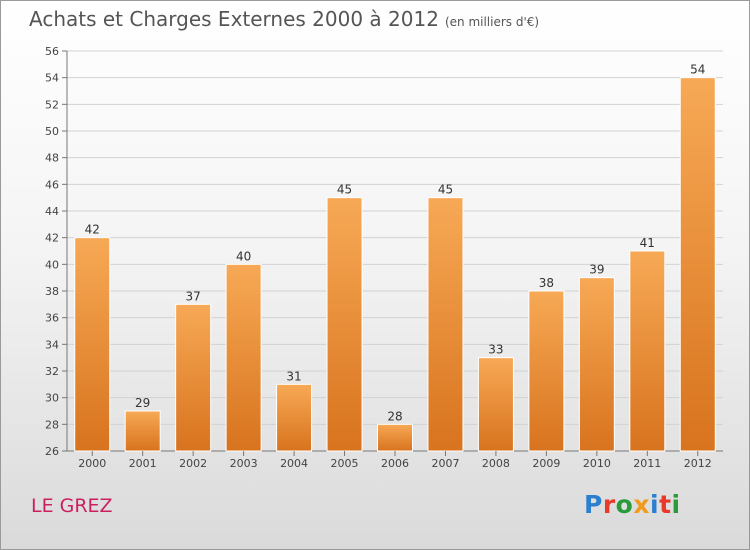  What do you see at coordinates (52, 184) in the screenshot?
I see `y-tick-label: 46` at bounding box center [52, 184].